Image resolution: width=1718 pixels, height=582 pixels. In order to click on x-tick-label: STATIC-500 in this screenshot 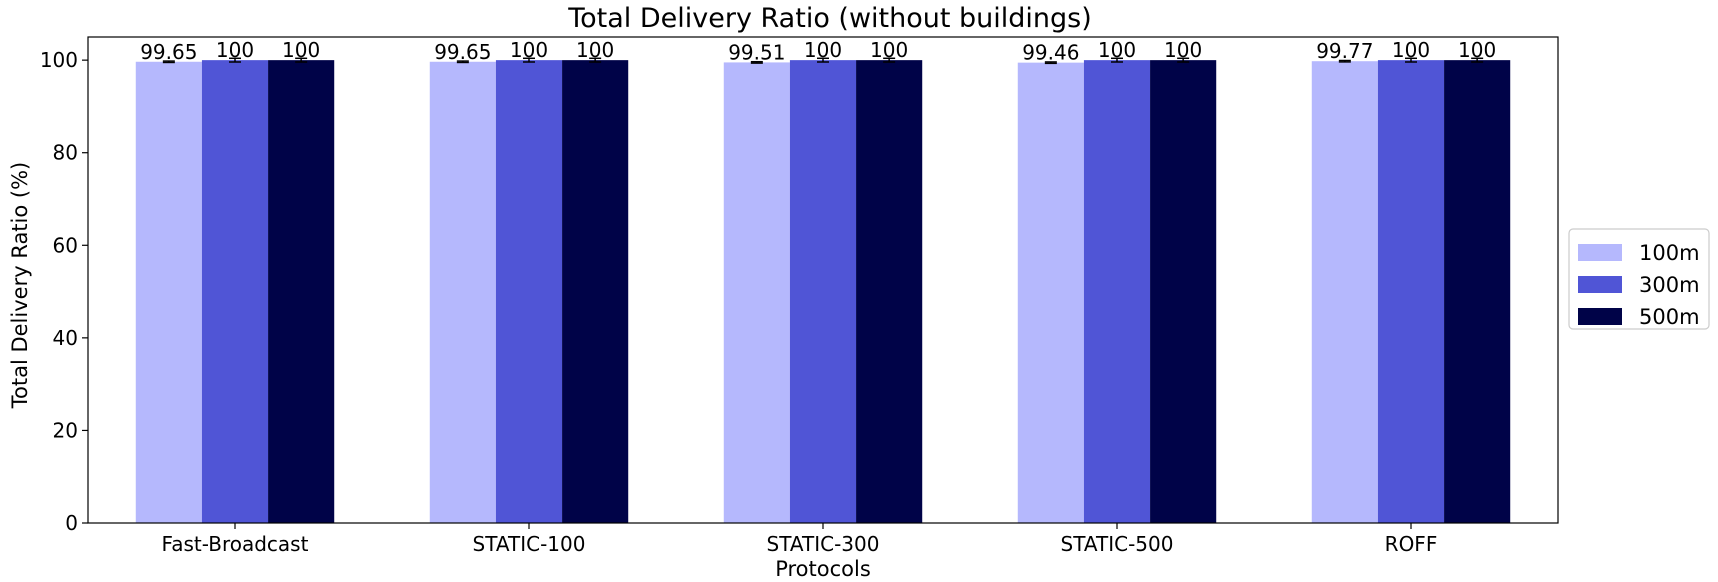, I will do `click(1117, 544)`.